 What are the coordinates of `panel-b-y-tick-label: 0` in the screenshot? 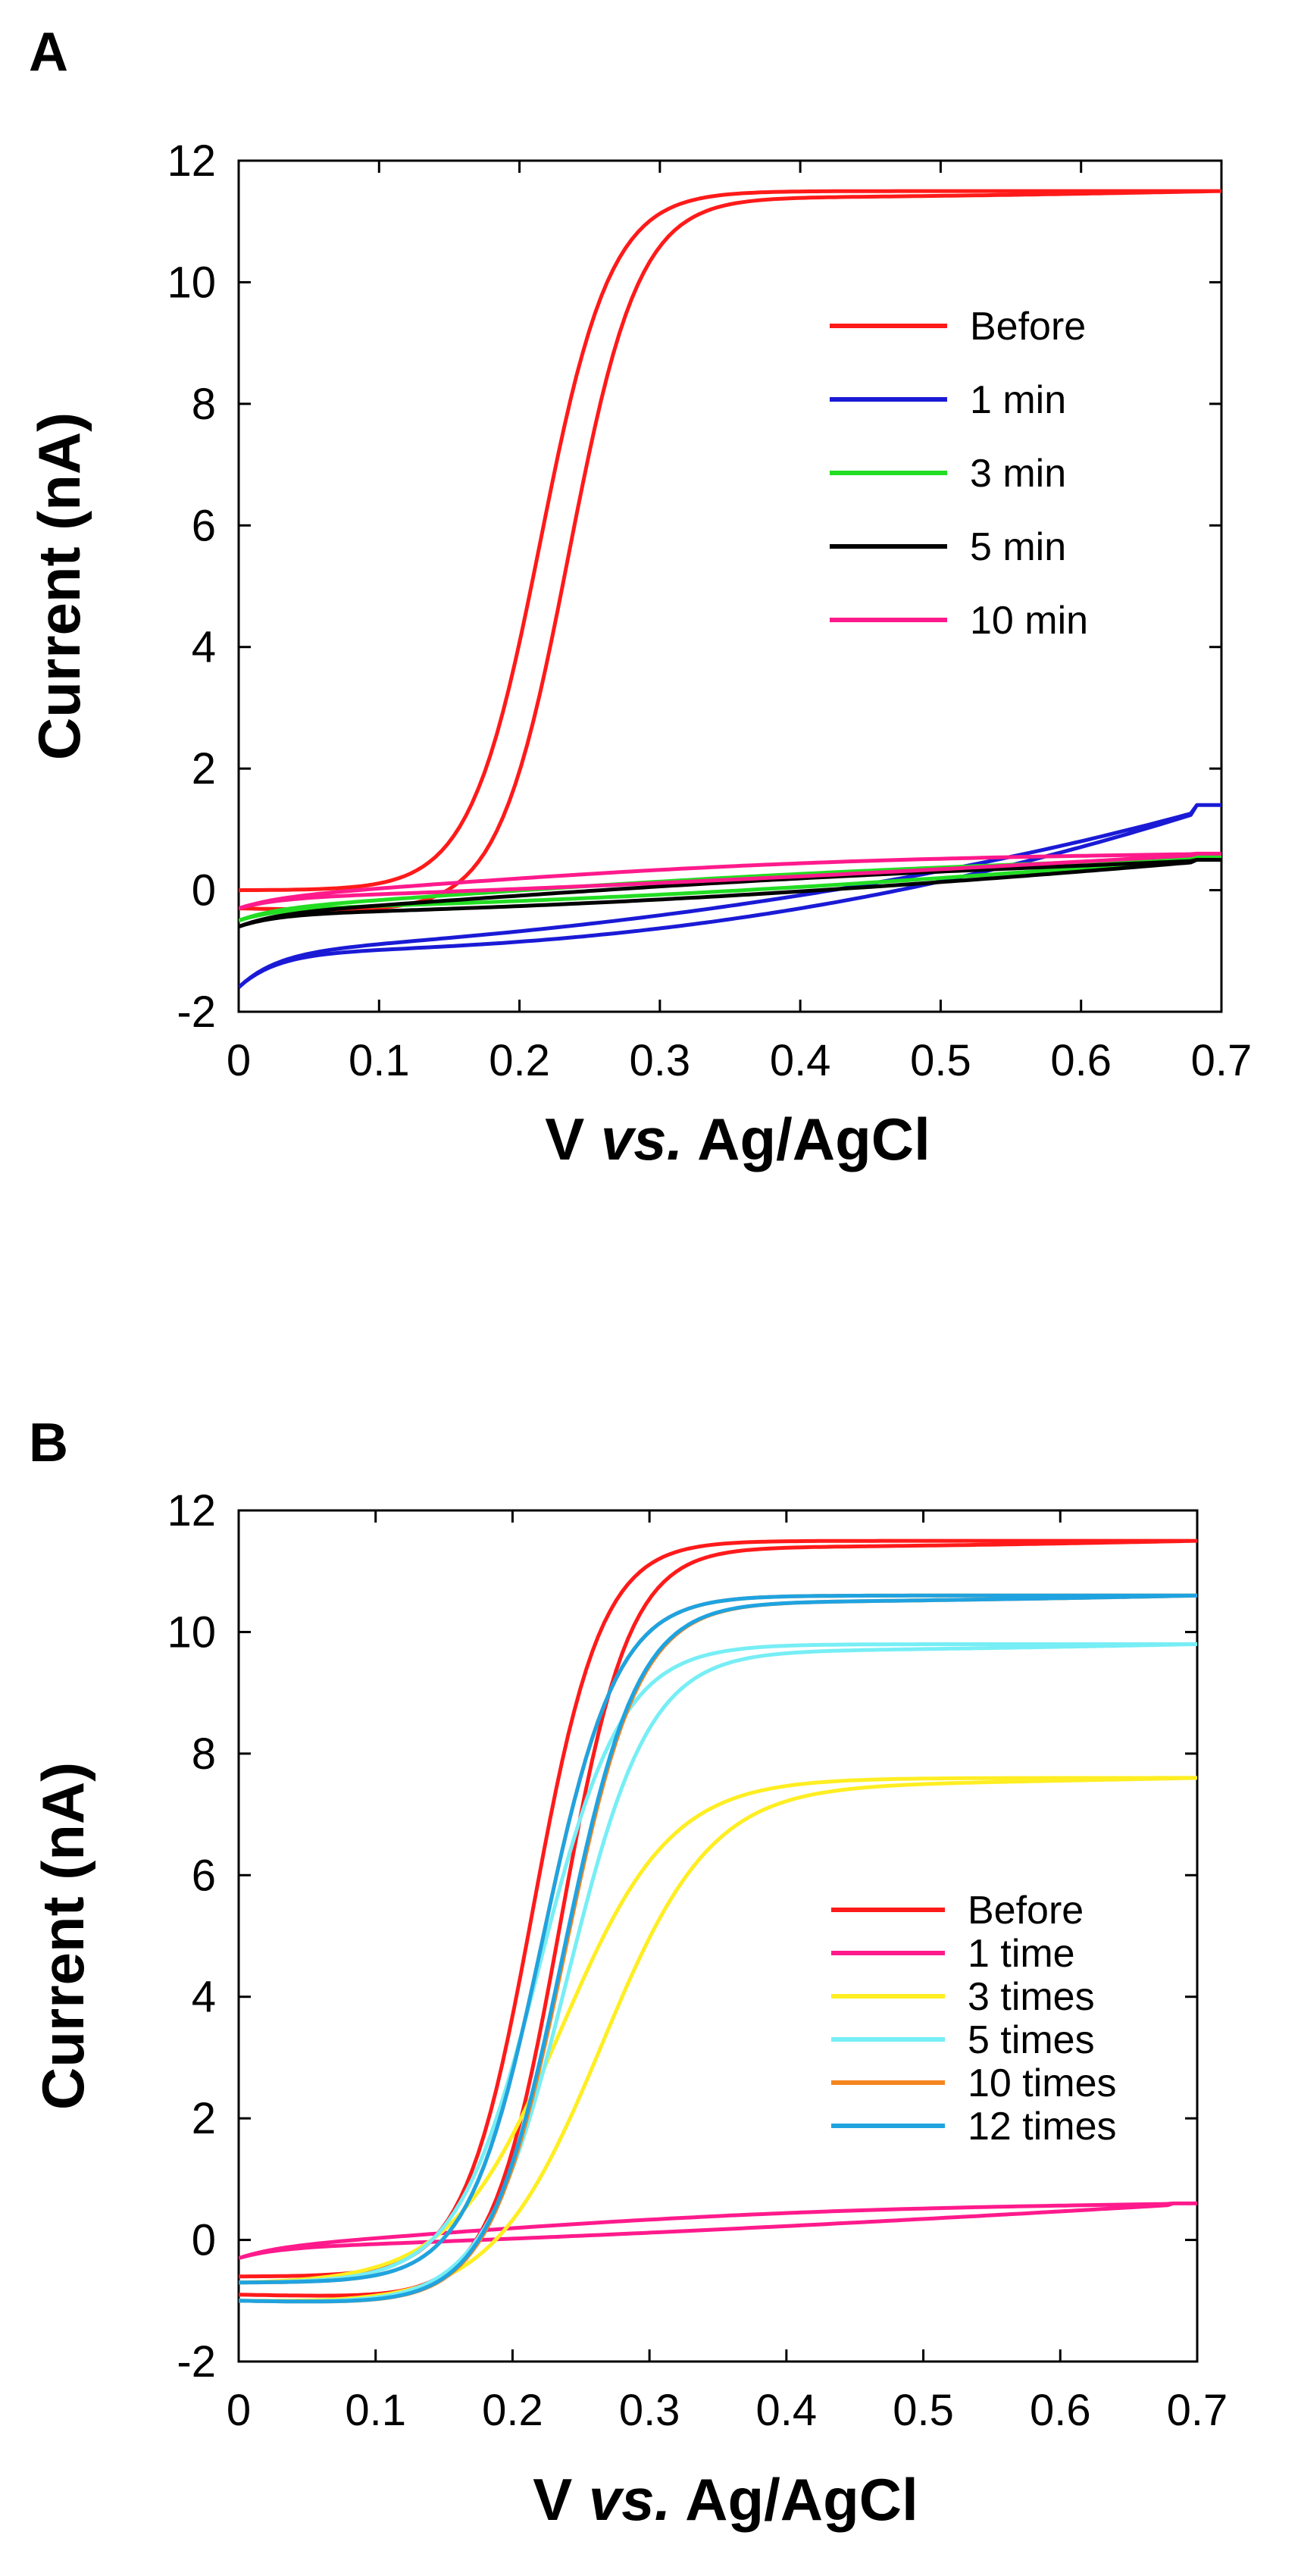 It's located at (204, 2240).